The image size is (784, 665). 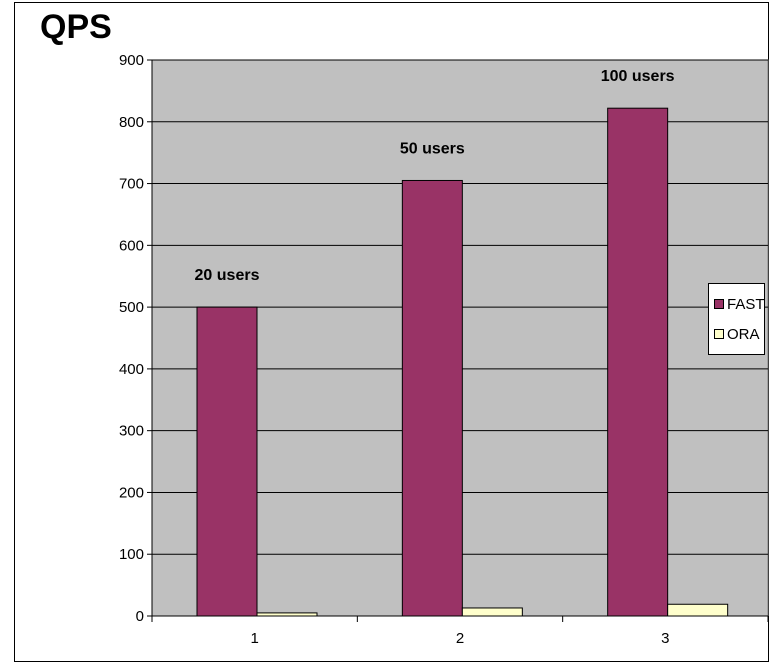 What do you see at coordinates (736, 319) in the screenshot?
I see `legend: FAST ORA` at bounding box center [736, 319].